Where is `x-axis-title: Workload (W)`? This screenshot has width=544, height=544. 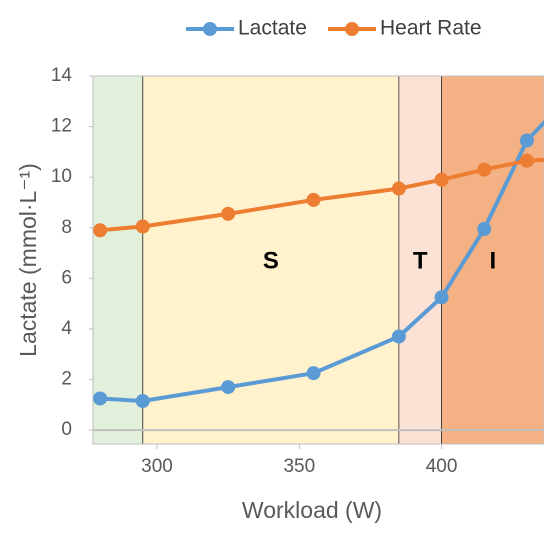
x-axis-title: Workload (W) is located at coordinates (312, 510).